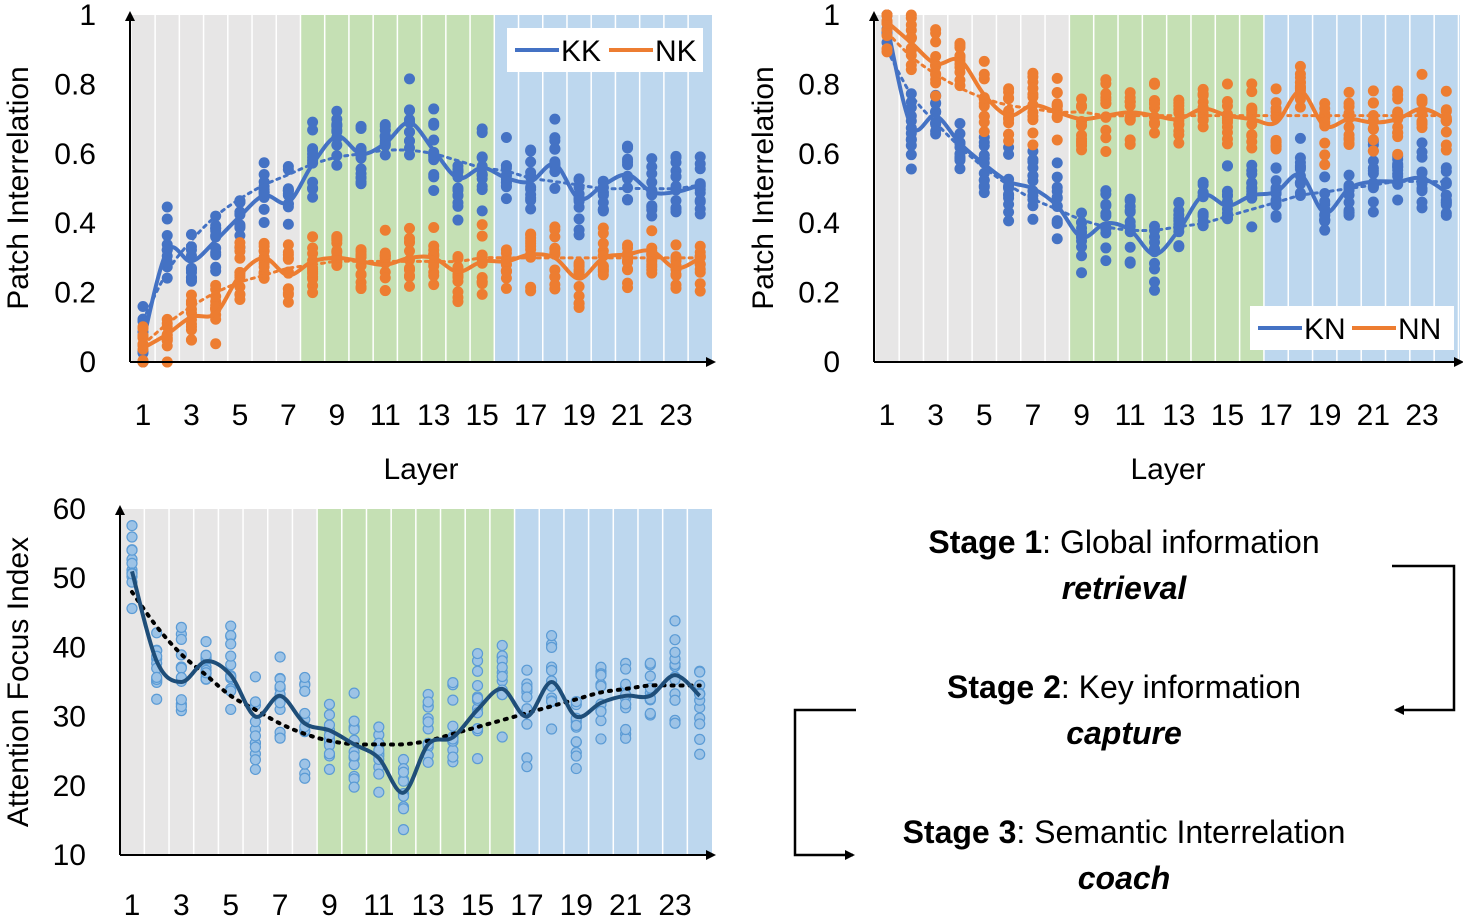 The height and width of the screenshot is (920, 1463). What do you see at coordinates (132, 904) in the screenshot?
I see `x-tick-label: 1` at bounding box center [132, 904].